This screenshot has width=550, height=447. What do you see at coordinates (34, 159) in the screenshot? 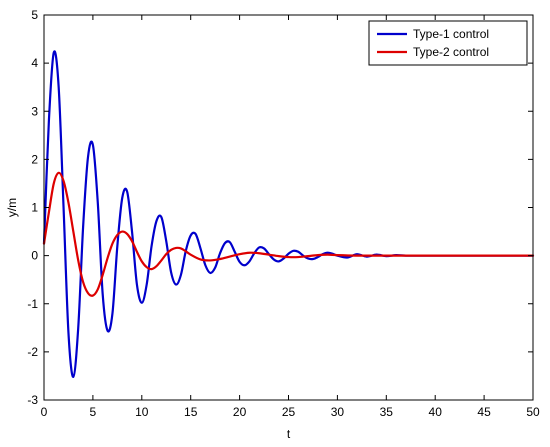
I see `y-tick-label: 2` at bounding box center [34, 159].